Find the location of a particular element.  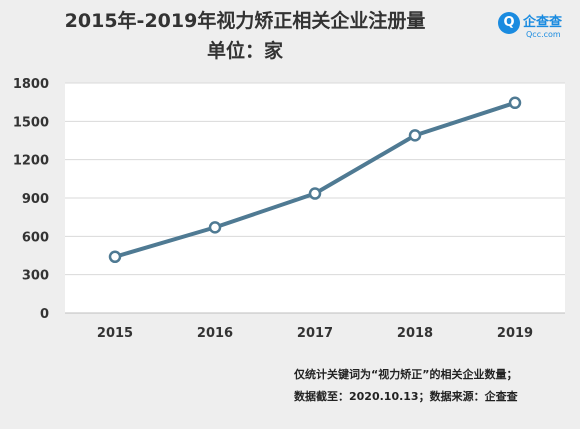

footnote-source: 数据截至：2020.10.13；数据来源：企查查 is located at coordinates (406, 396).